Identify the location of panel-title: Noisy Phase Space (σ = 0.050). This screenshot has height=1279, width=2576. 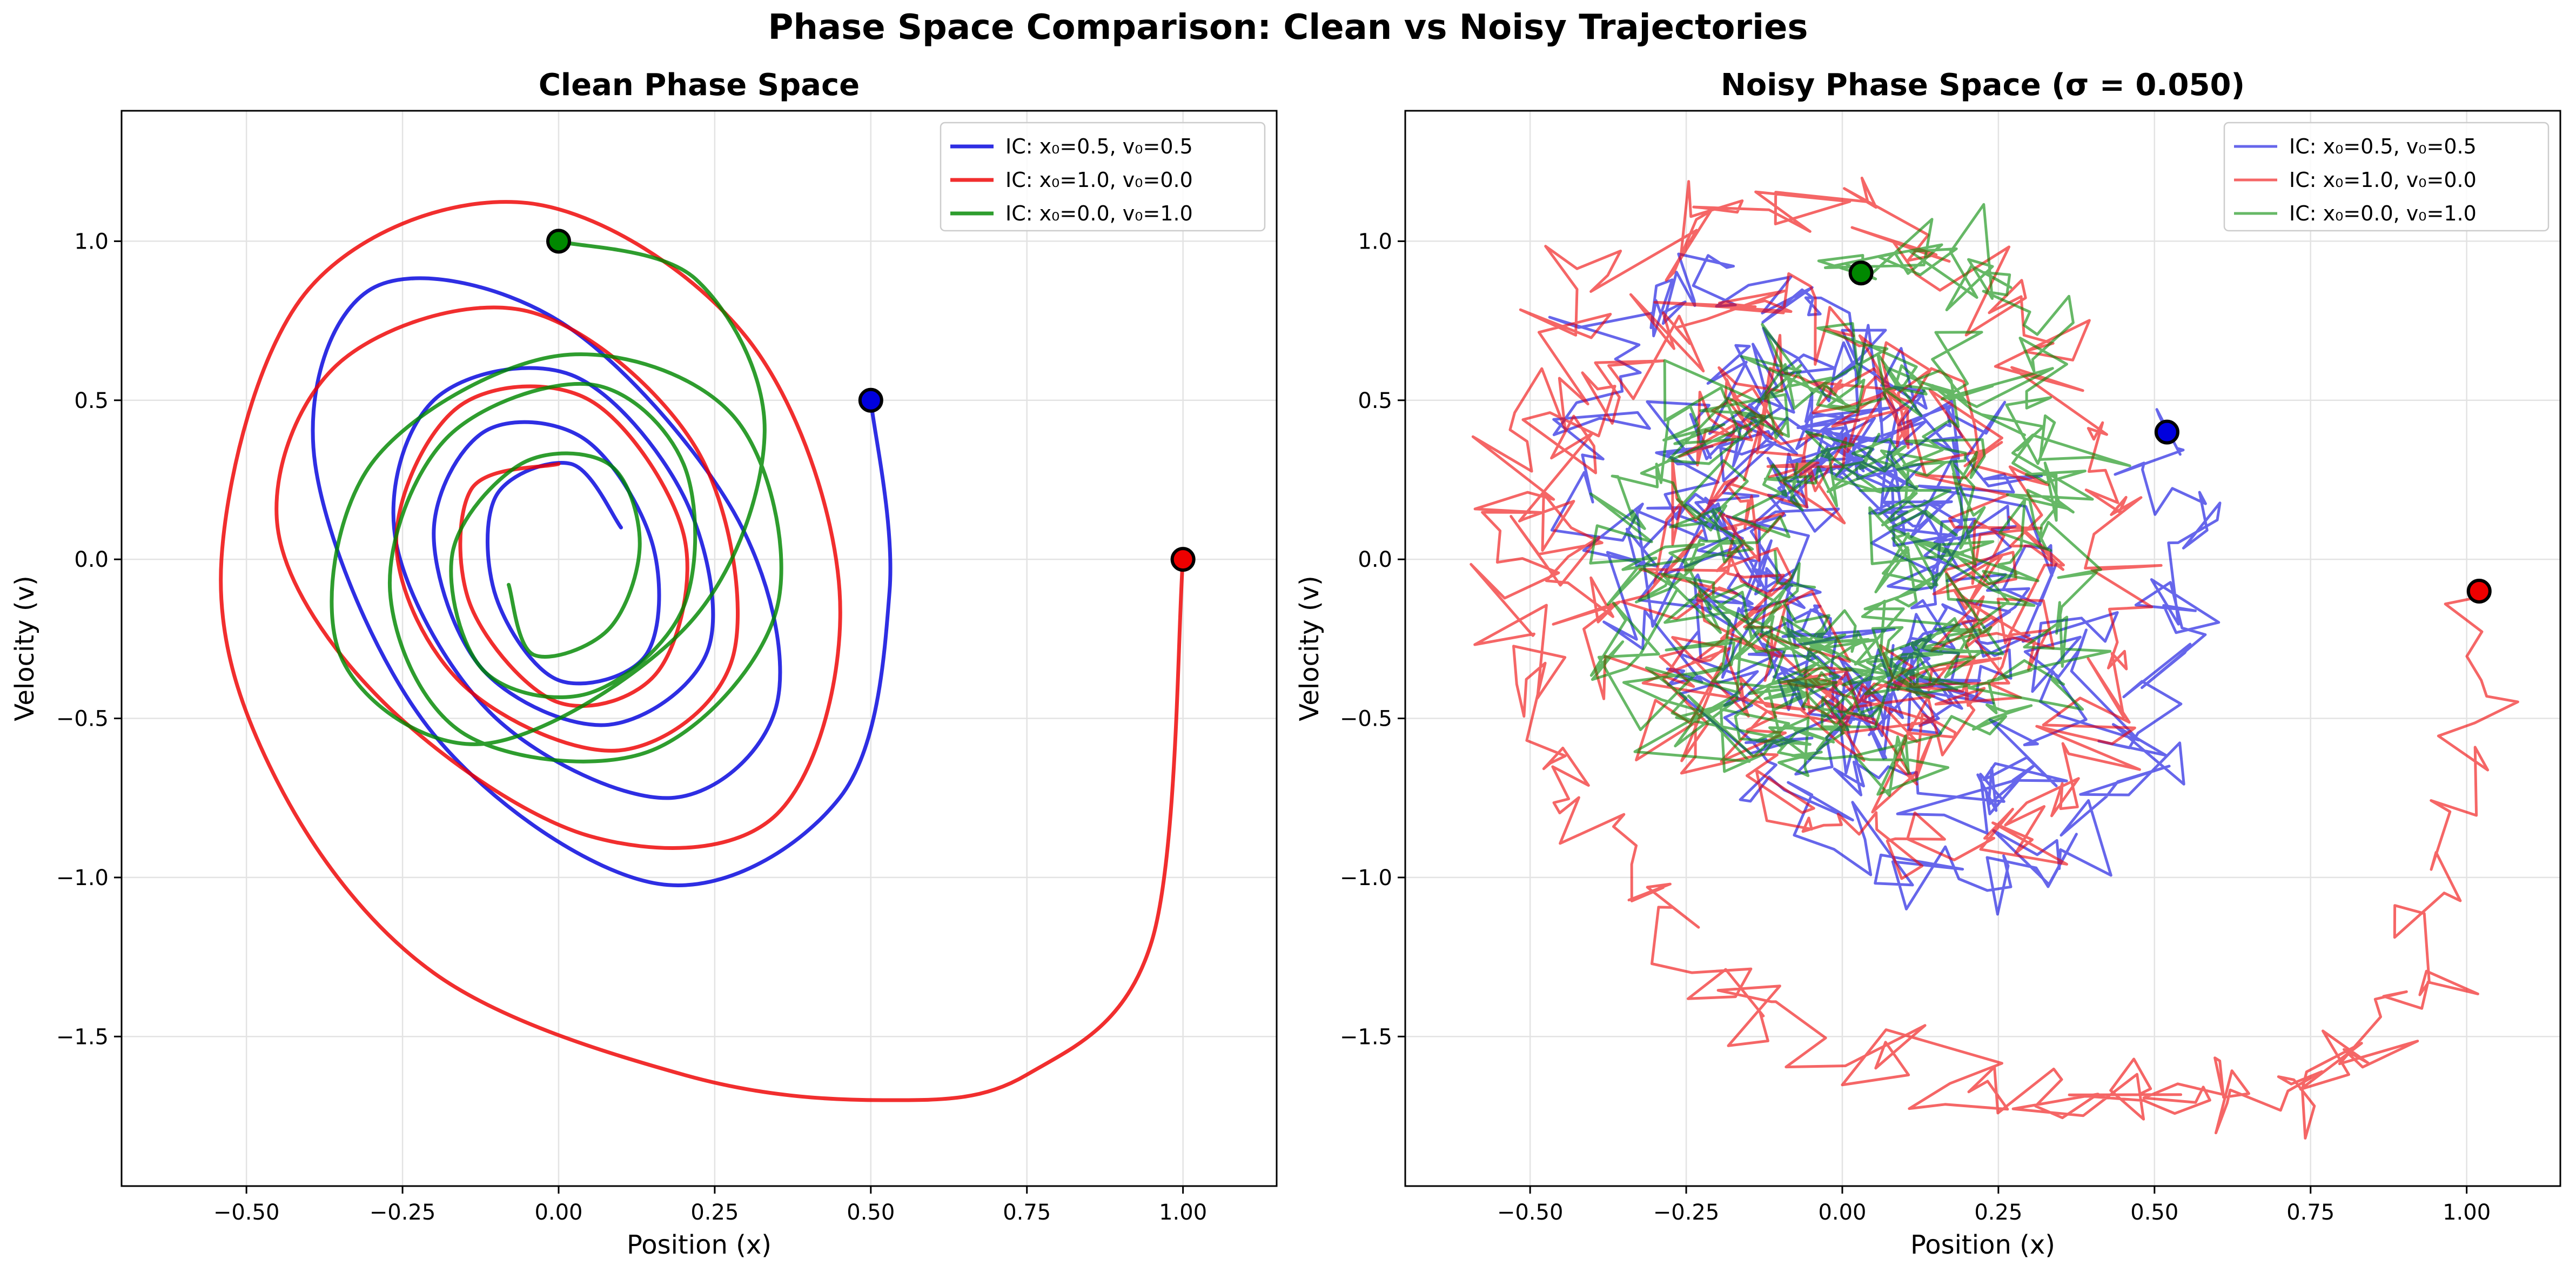
(1983, 85).